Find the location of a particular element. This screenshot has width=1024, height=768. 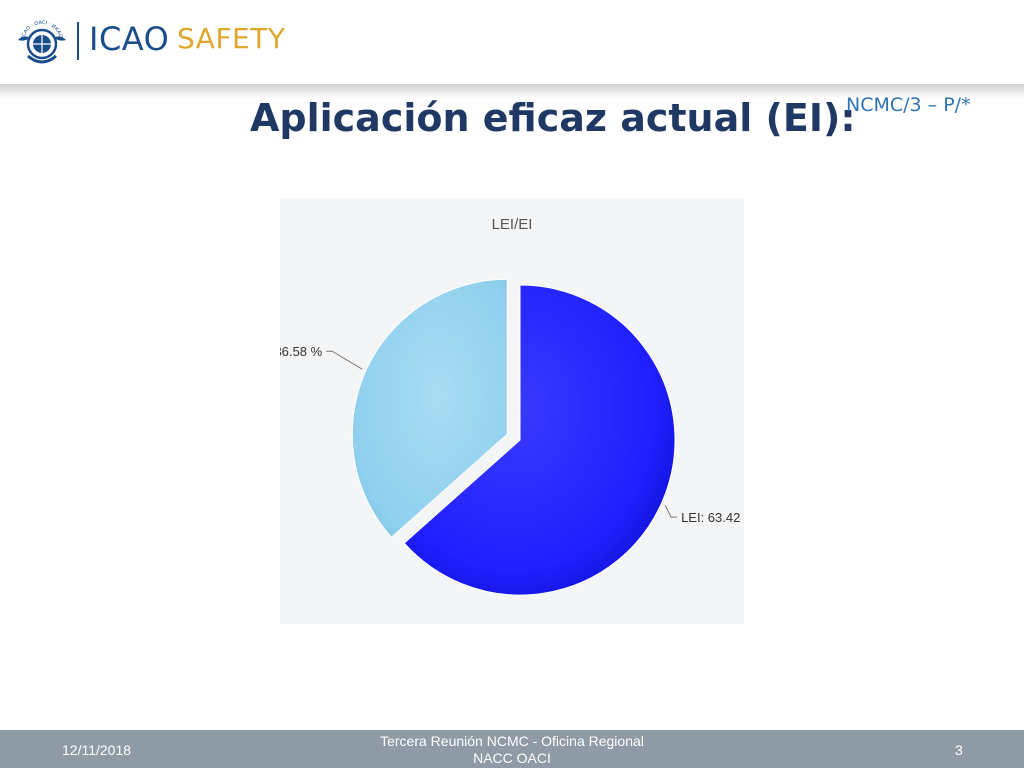

pie-label-1: : 36.58 % is located at coordinates (301, 351).